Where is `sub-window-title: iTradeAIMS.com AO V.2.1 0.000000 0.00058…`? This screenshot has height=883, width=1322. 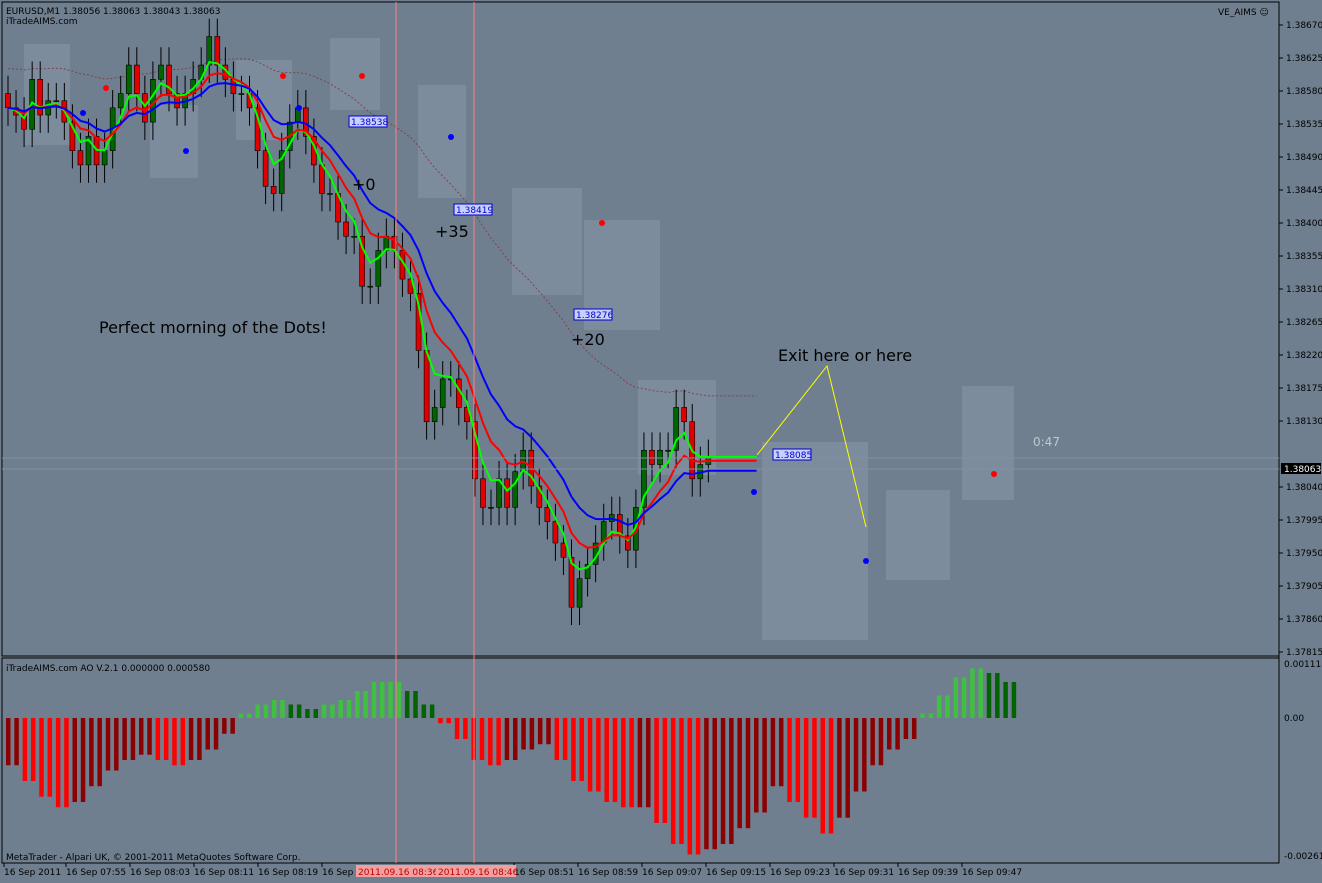
sub-window-title: iTradeAIMS.com AO V.2.1 0.000000 0.00058… is located at coordinates (108, 669).